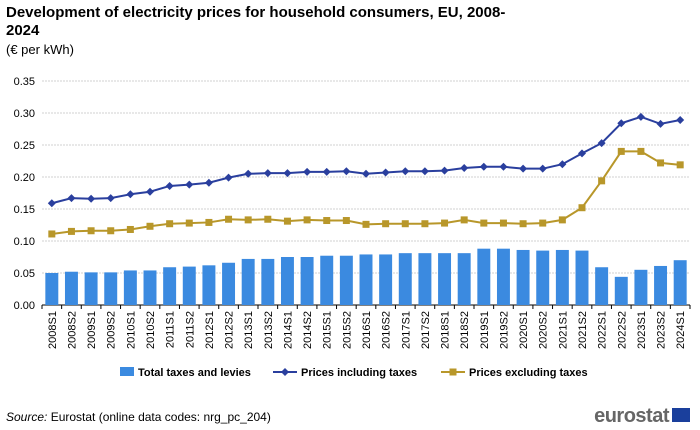  I want to click on y-tick-label: 0.00, so click(24, 306).